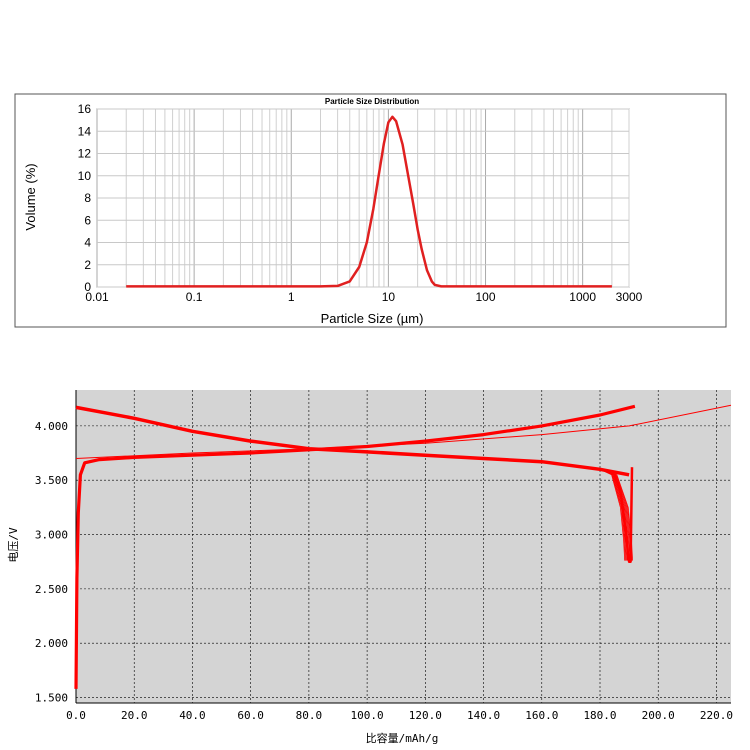 The image size is (750, 750). Describe the element at coordinates (134, 715) in the screenshot. I see `chart2-x-tick-label: 20.0` at that location.